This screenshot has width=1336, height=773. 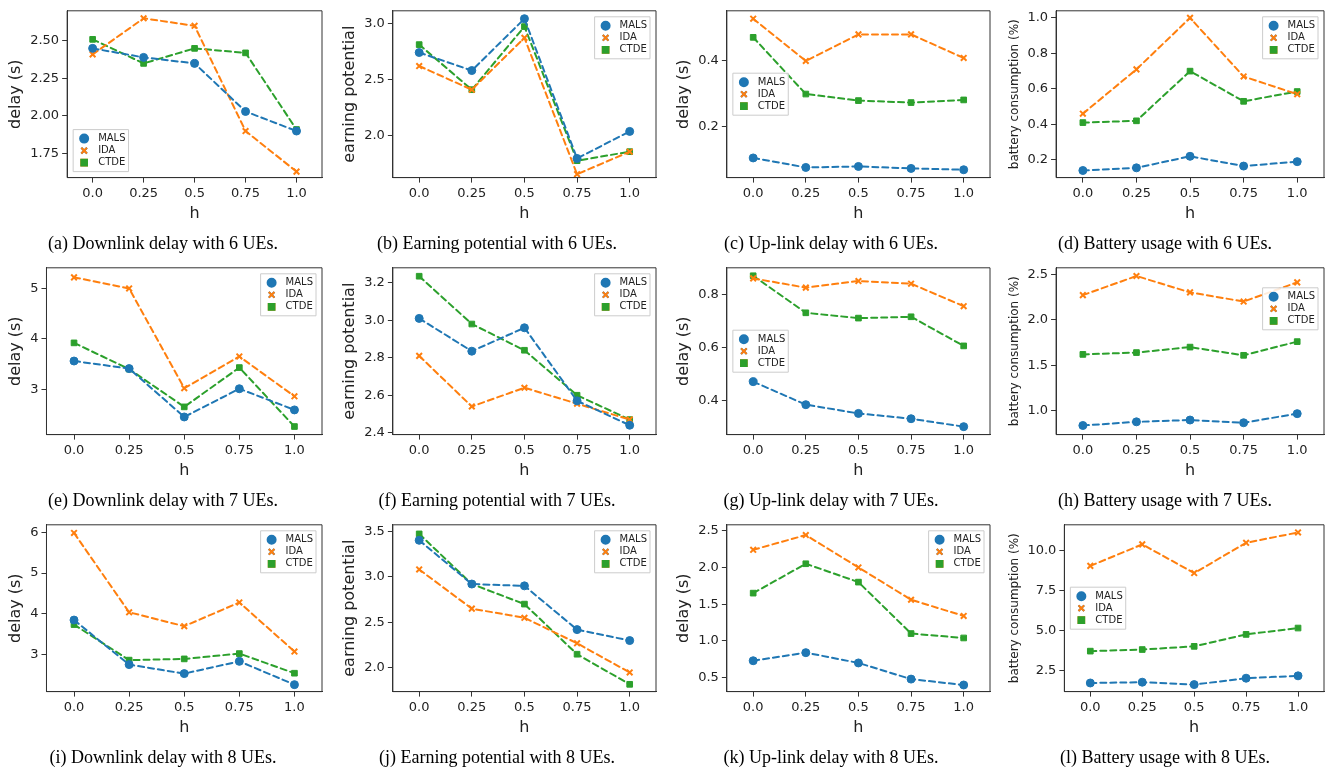 I want to click on text: (k) Up-link delay with 8 UEs., so click(x=831, y=757).